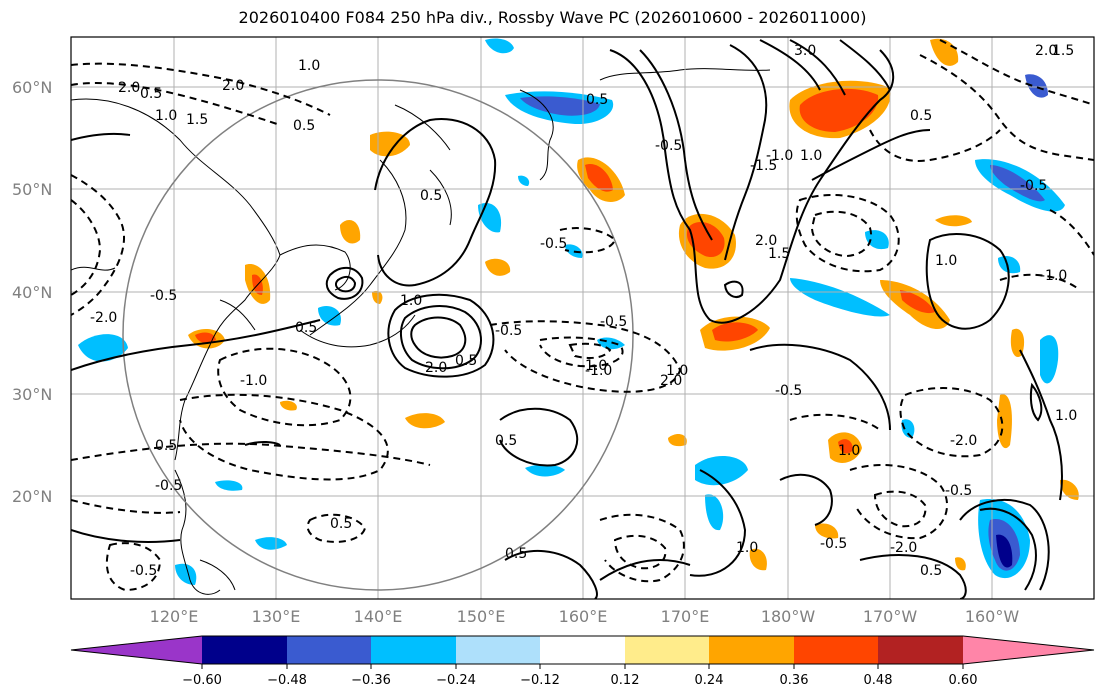 The width and height of the screenshot is (1105, 692). Describe the element at coordinates (788, 616) in the screenshot. I see `lon-label: 180°W` at that location.